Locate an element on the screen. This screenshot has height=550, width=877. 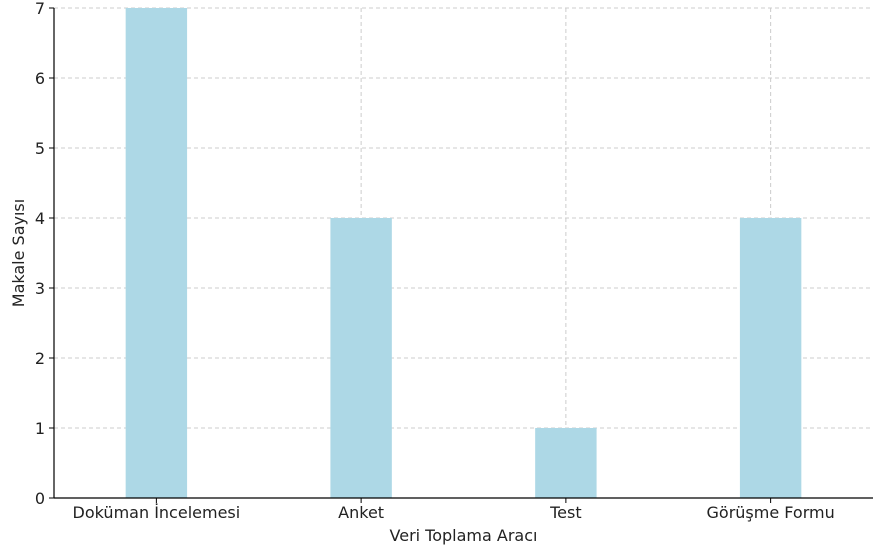
y-tick-label: 5 is located at coordinates (40, 148).